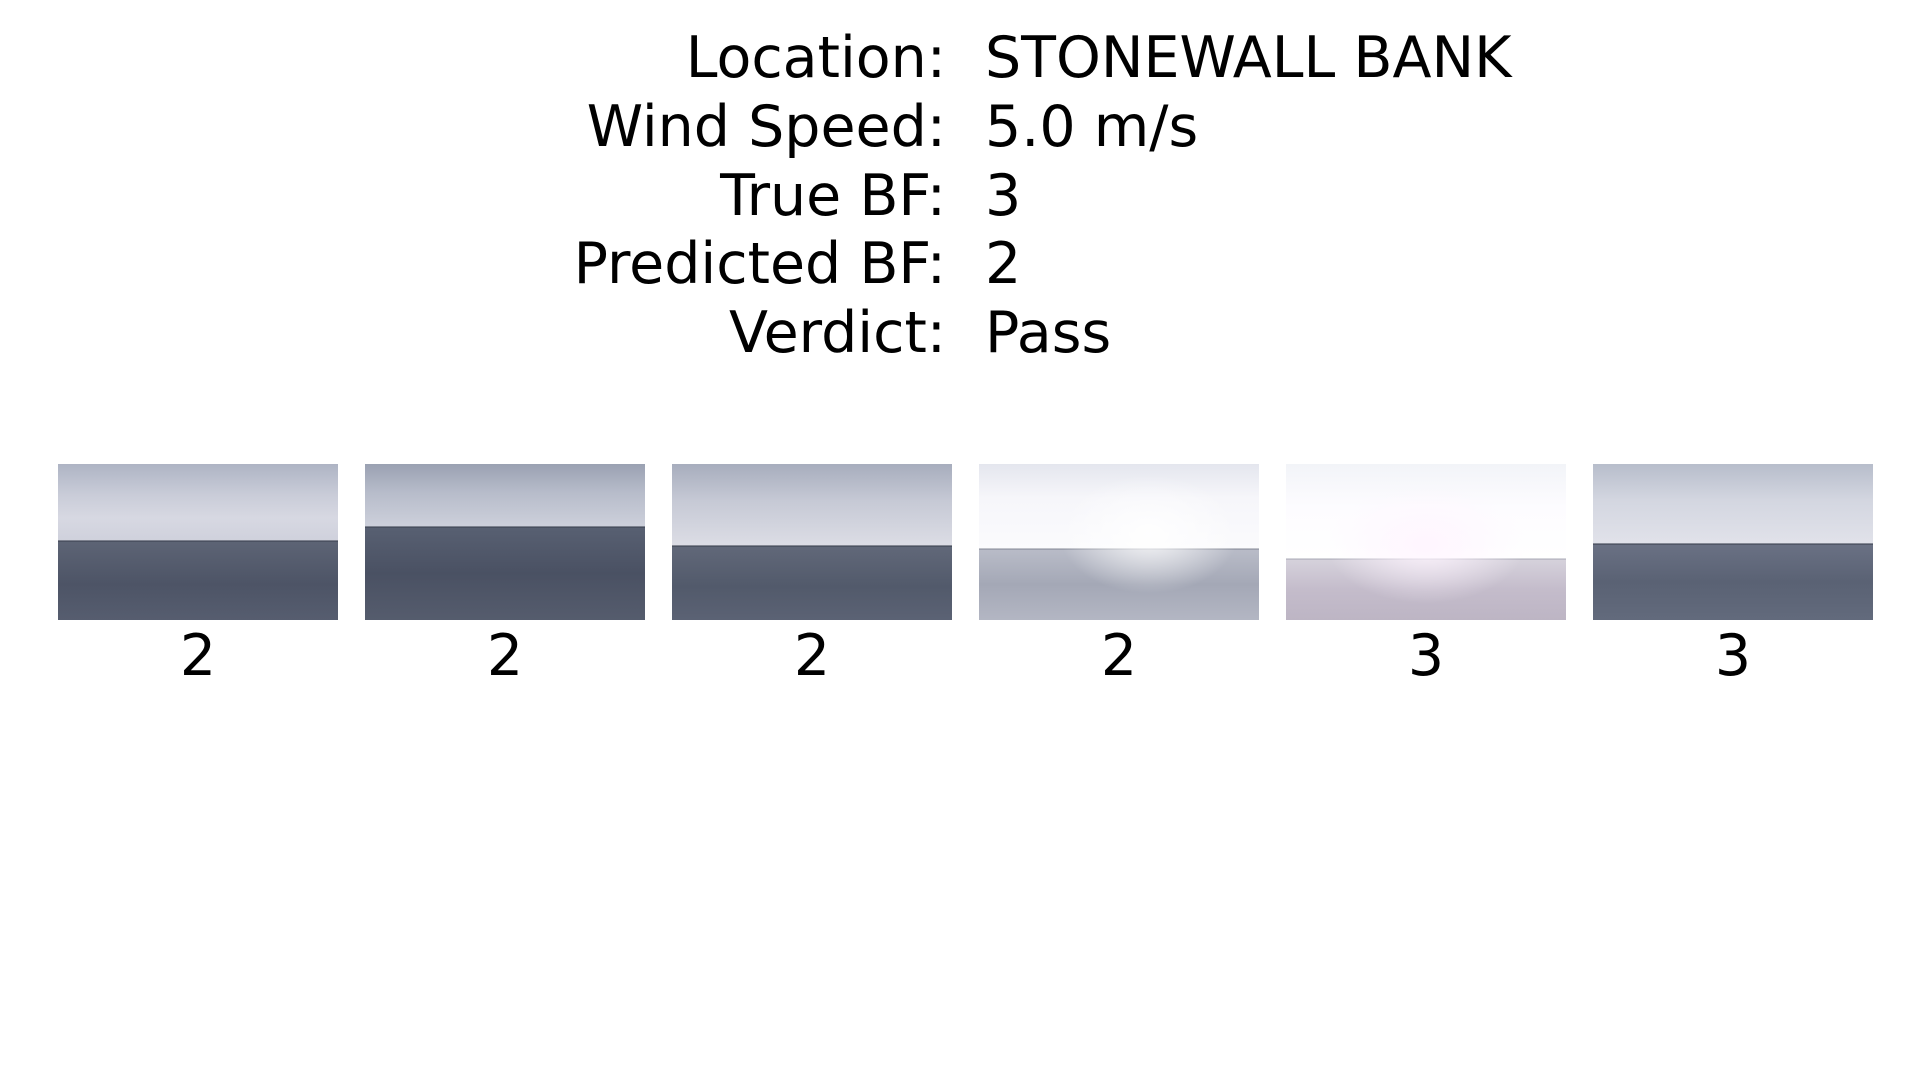  Describe the element at coordinates (960, 127) in the screenshot. I see `info-row-wind-speed: Wind Speed: 5.0 m/s` at that location.